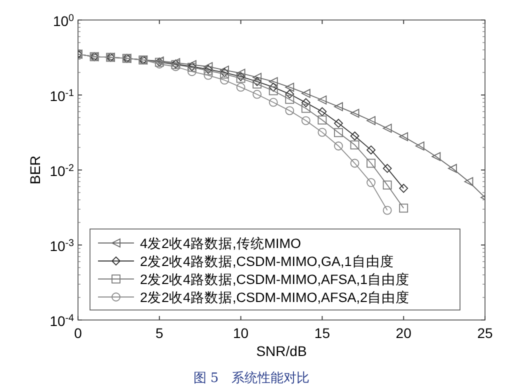  I want to click on x-axis-title: SNR/dB, so click(281, 351).